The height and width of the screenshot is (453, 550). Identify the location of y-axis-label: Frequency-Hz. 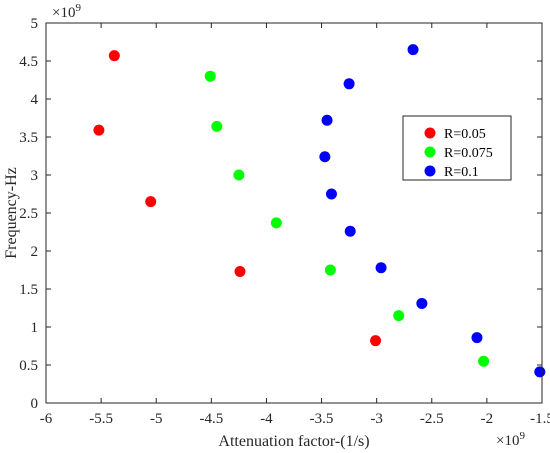
(11, 213).